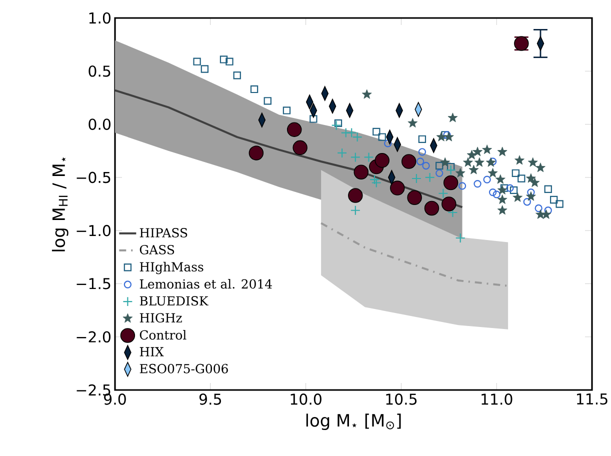  What do you see at coordinates (497, 399) in the screenshot?
I see `x-tick-label: 11.0` at bounding box center [497, 399].